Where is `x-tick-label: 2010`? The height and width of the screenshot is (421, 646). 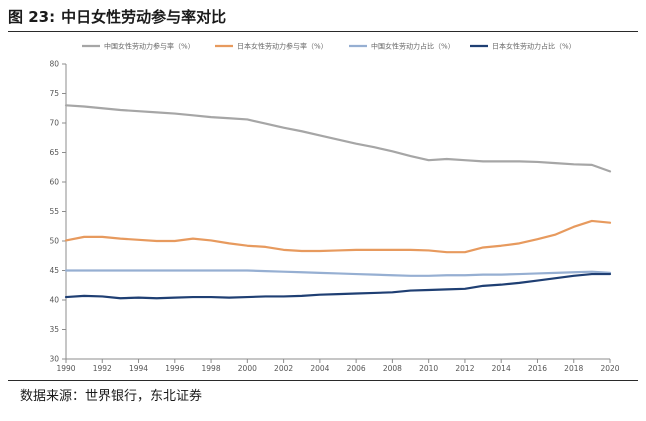
x-tick-label: 2010 is located at coordinates (428, 368).